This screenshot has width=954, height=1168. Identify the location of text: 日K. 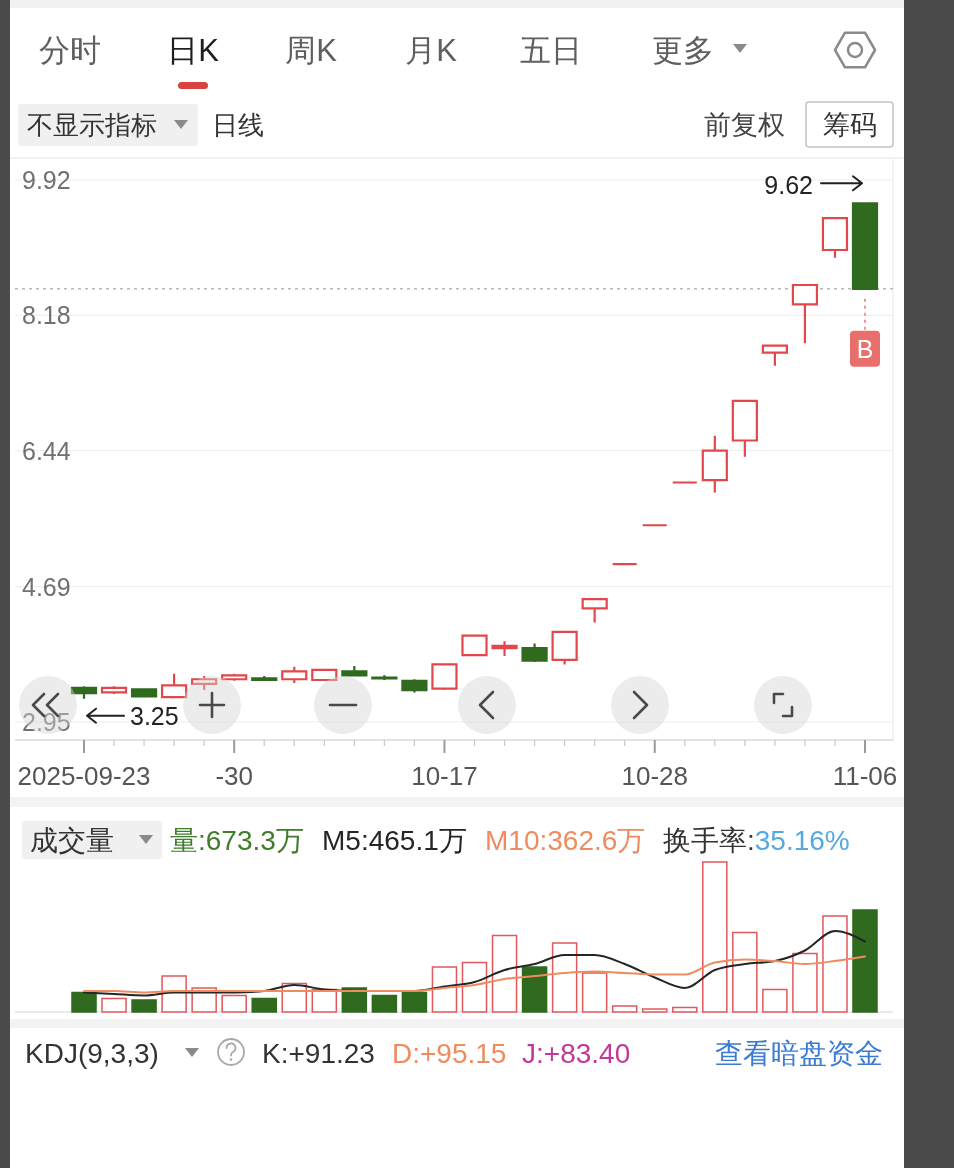
(193, 50).